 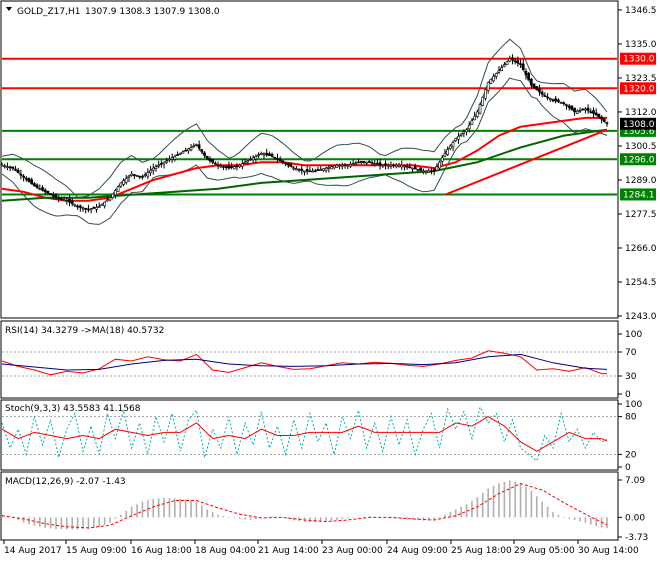 What do you see at coordinates (641, 249) in the screenshot?
I see `y-tick-label: 1266.0` at bounding box center [641, 249].